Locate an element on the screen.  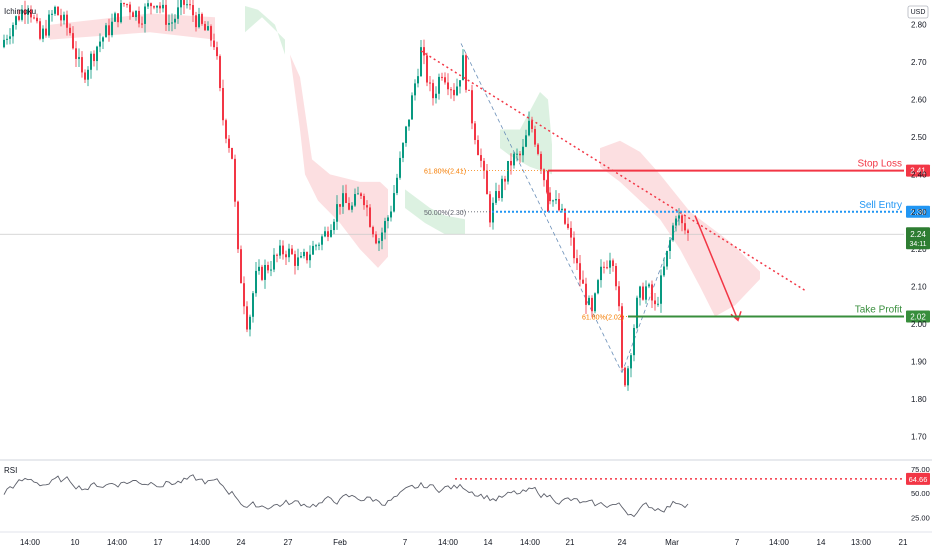
price-tick-label: 2.00 is located at coordinates (919, 324).